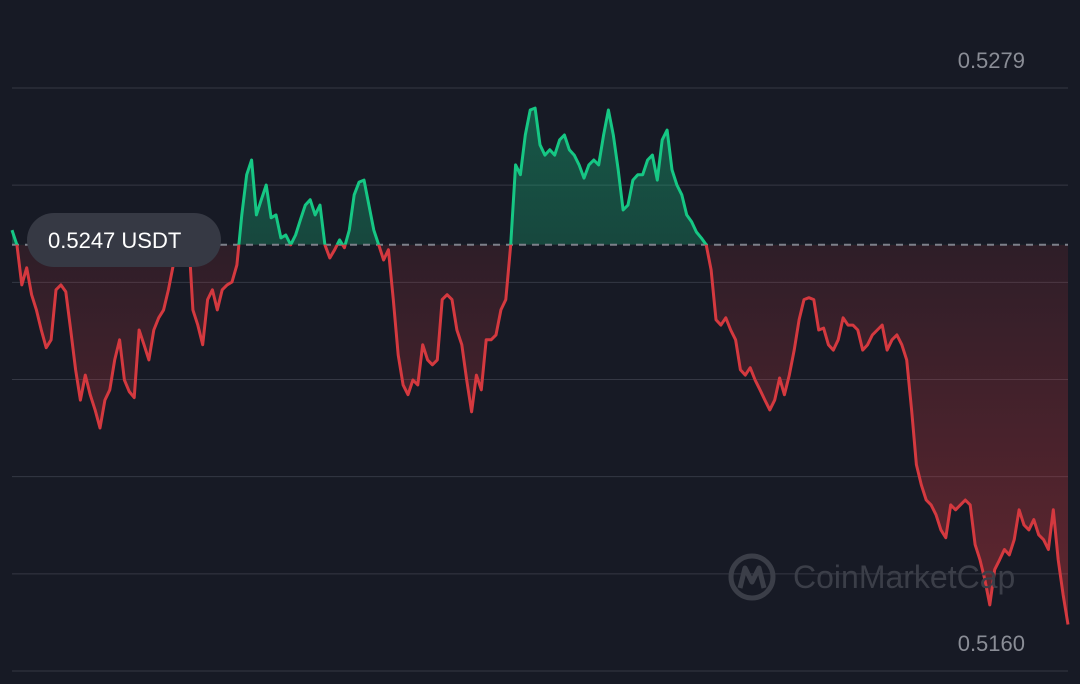  I want to click on baseline-pill: 0.5247 USDT, so click(124, 240).